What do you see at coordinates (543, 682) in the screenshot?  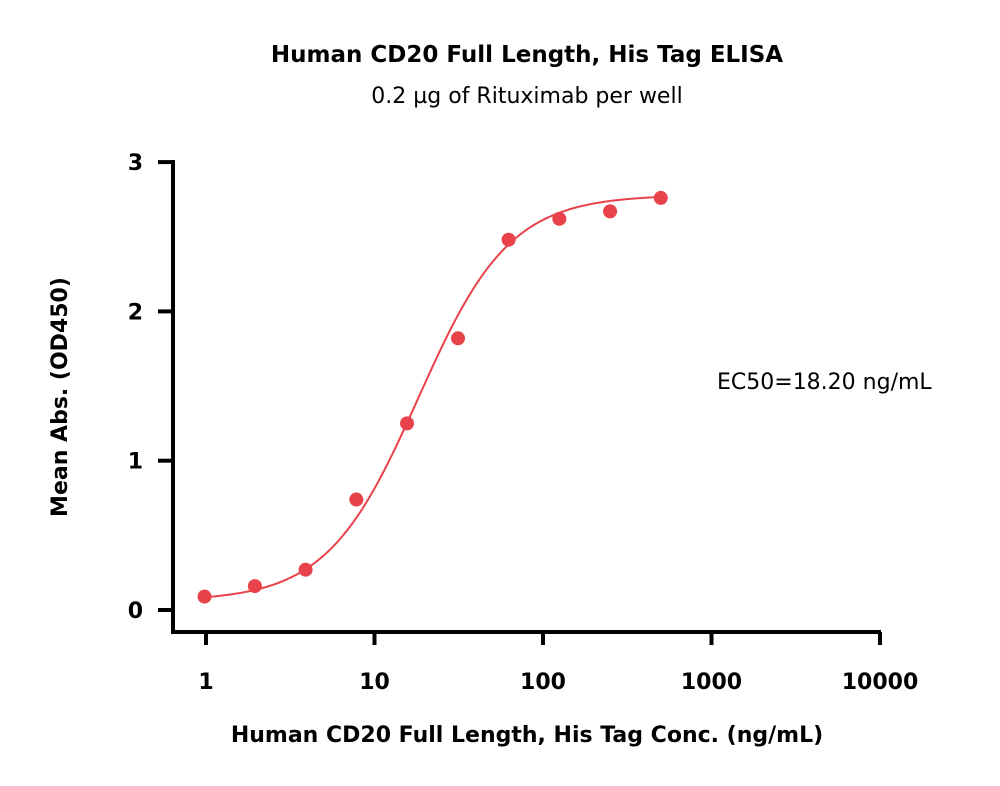 I see `x-tick-label-2: 100` at bounding box center [543, 682].